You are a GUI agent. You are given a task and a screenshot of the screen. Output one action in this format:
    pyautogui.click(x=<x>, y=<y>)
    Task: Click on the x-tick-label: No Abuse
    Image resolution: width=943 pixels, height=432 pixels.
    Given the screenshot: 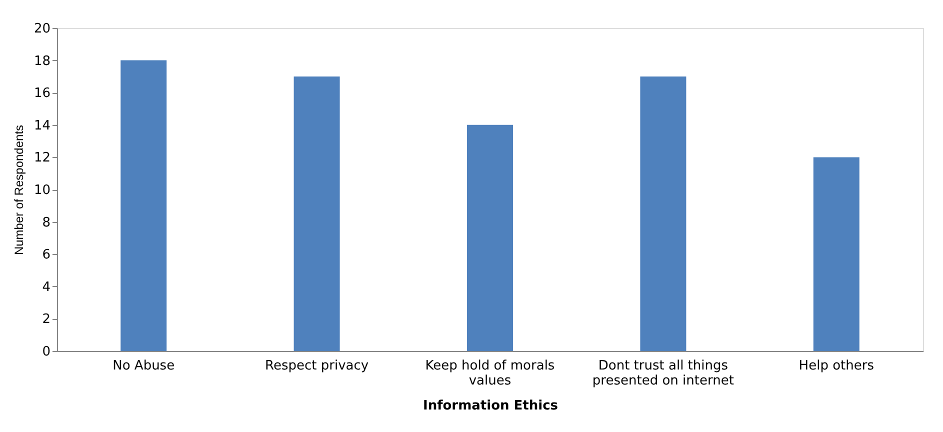 What is the action you would take?
    pyautogui.click(x=143, y=366)
    